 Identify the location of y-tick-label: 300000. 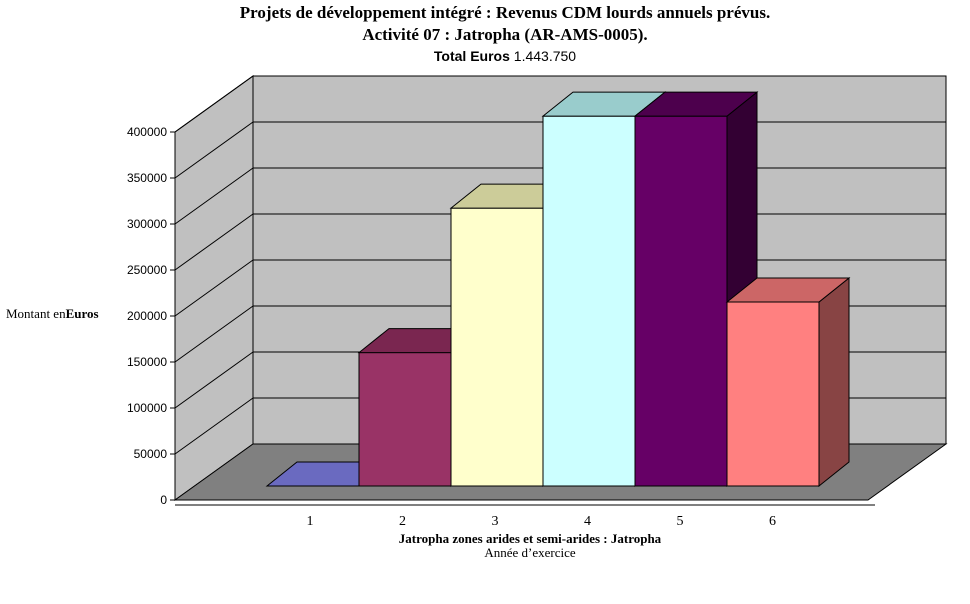
(147, 224).